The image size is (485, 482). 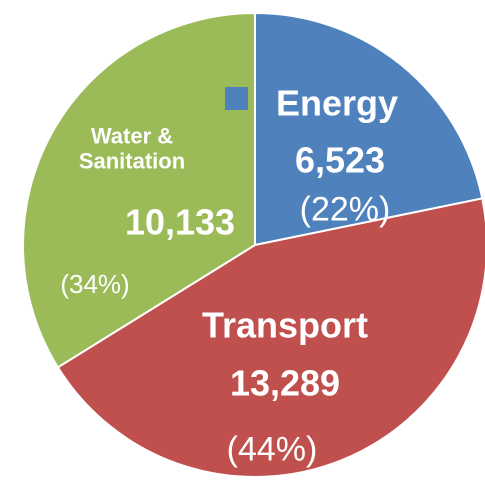 What do you see at coordinates (180, 222) in the screenshot?
I see `value-label: 10,133` at bounding box center [180, 222].